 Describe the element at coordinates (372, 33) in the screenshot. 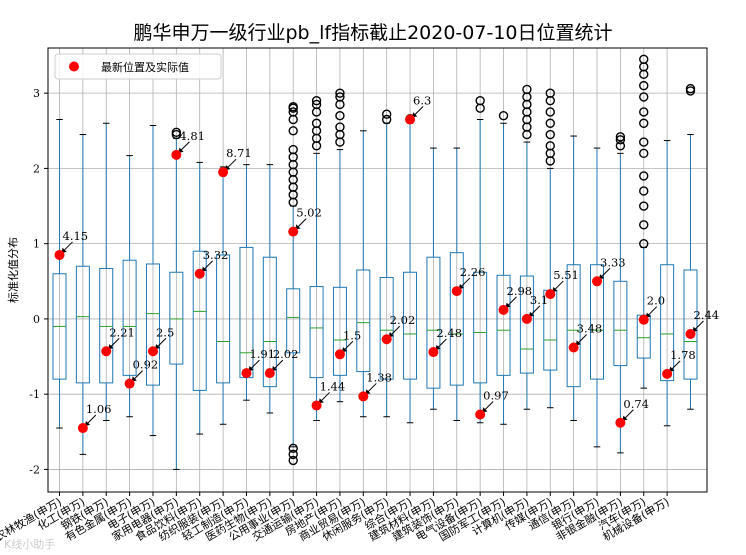

I see `chart-title: 鹏华申万一级行业pb_lf指标截止2020-07-10日位置统计` at that location.